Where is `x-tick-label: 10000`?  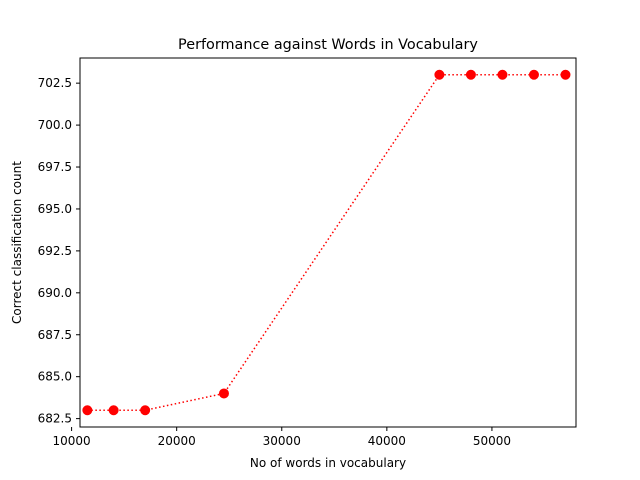
x-tick-label: 10000 is located at coordinates (71, 441).